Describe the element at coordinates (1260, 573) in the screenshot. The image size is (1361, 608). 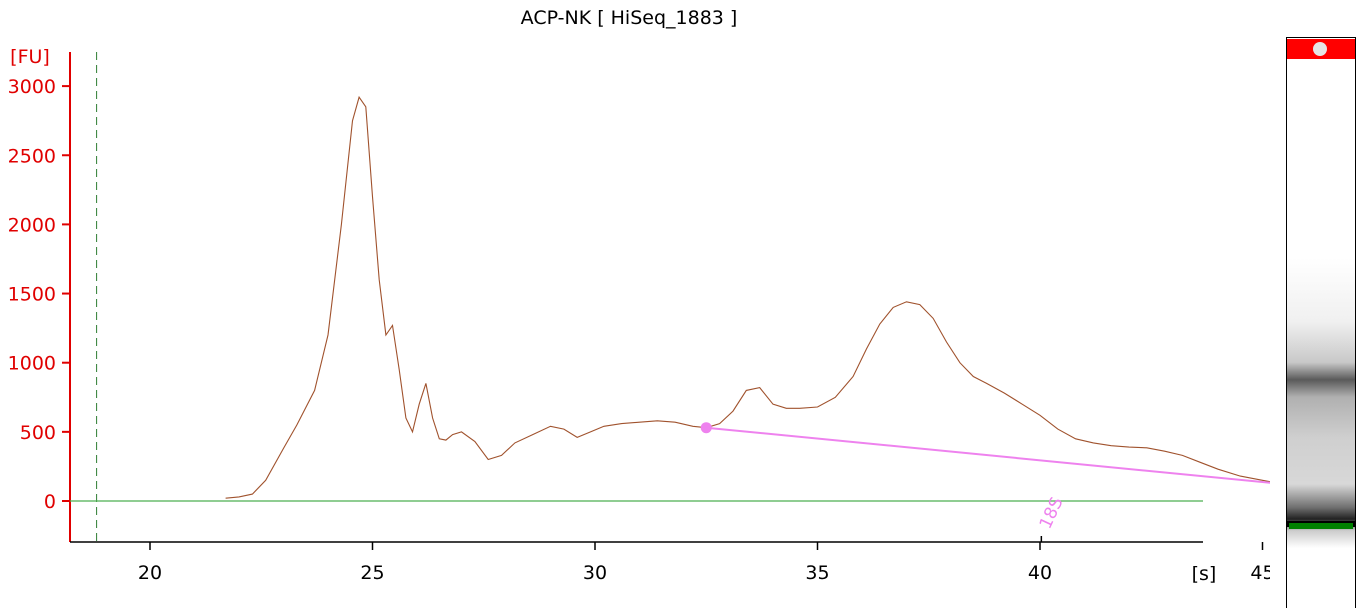
I see `x-tick-label: 45` at that location.